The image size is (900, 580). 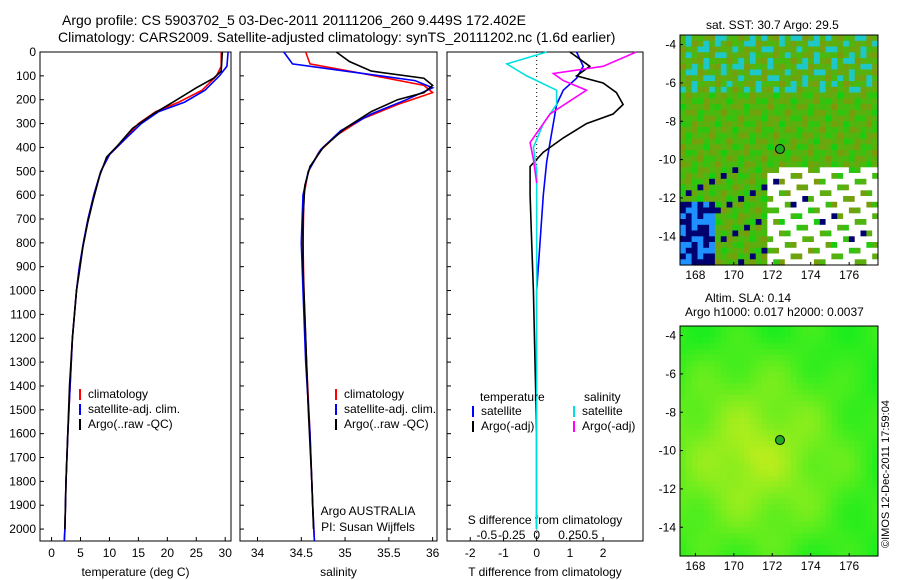 What do you see at coordinates (470, 553) in the screenshot?
I see `difference-xtick-label: -2` at bounding box center [470, 553].